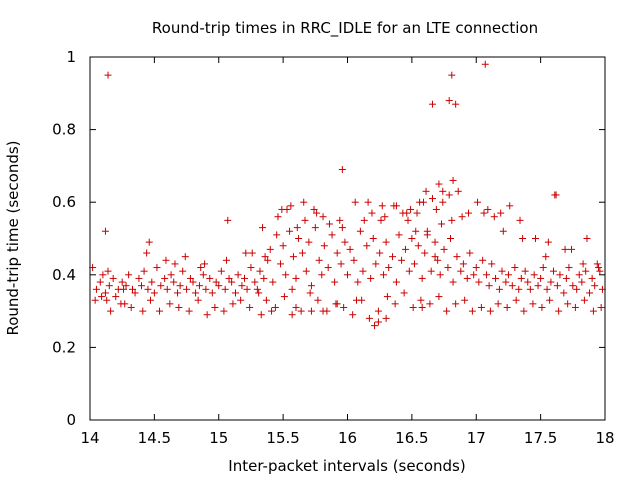 The image size is (640, 480). What do you see at coordinates (71, 57) in the screenshot?
I see `y-axis-tick-label: 1` at bounding box center [71, 57].